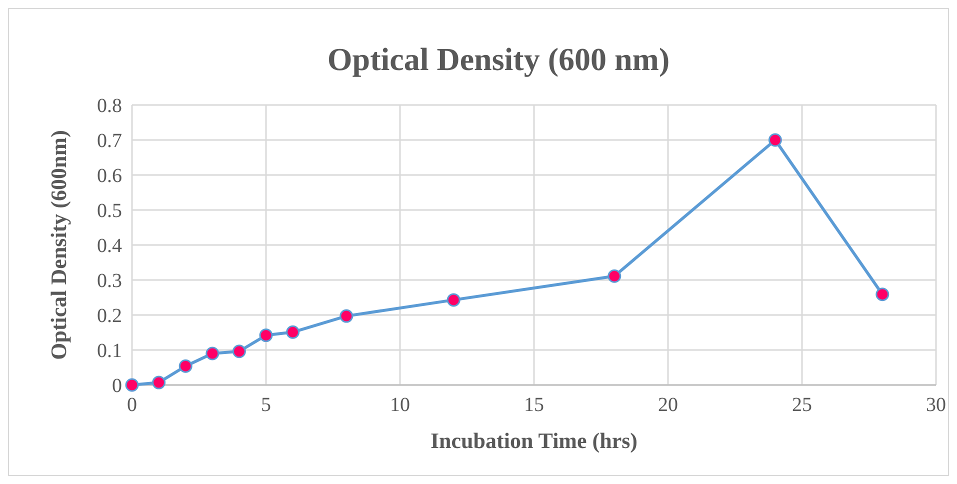  I want to click on y-tick-label: 0.5, so click(109, 211).